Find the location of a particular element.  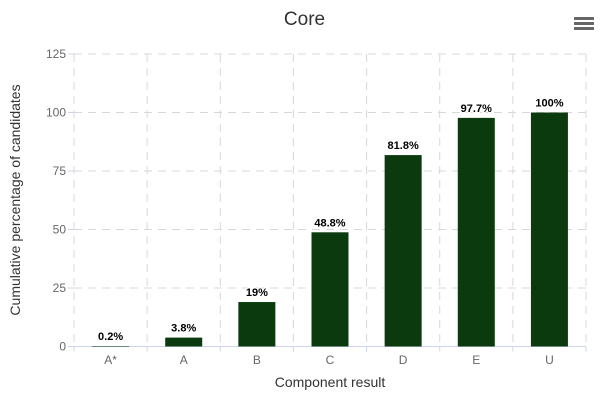

x-axis-category-label: A is located at coordinates (184, 360).